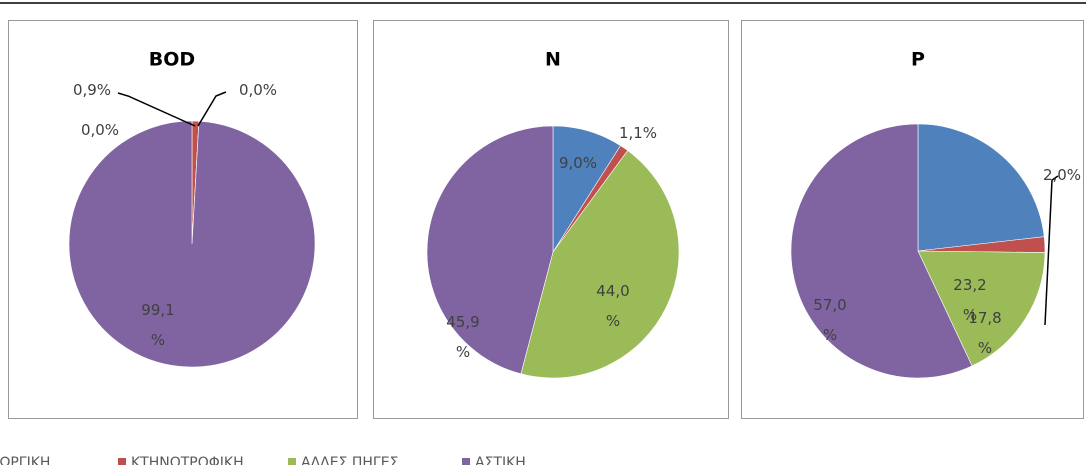  What do you see at coordinates (969, 300) in the screenshot?
I see `data-label: 23,2%` at bounding box center [969, 300].